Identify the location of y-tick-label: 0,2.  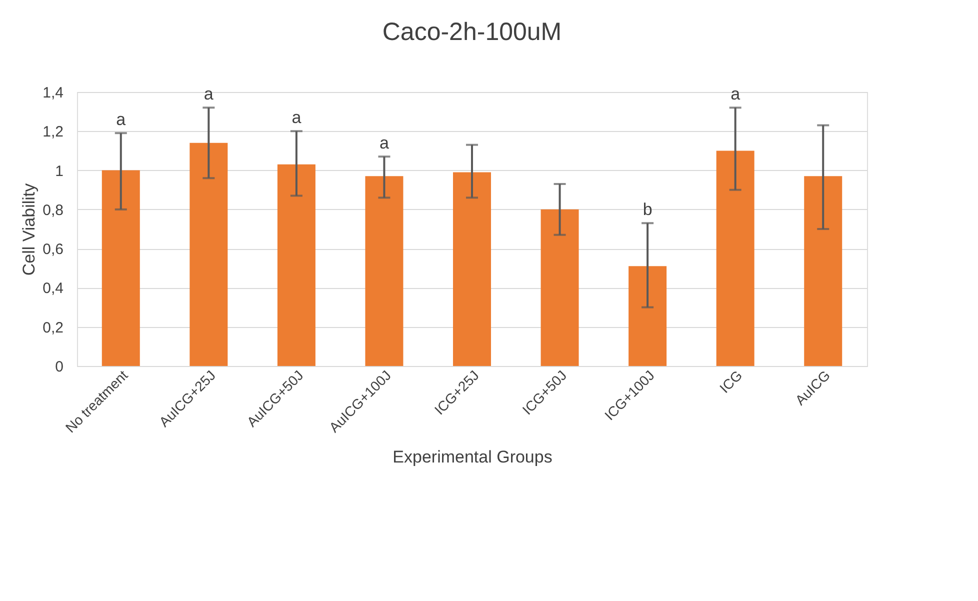
(53, 327).